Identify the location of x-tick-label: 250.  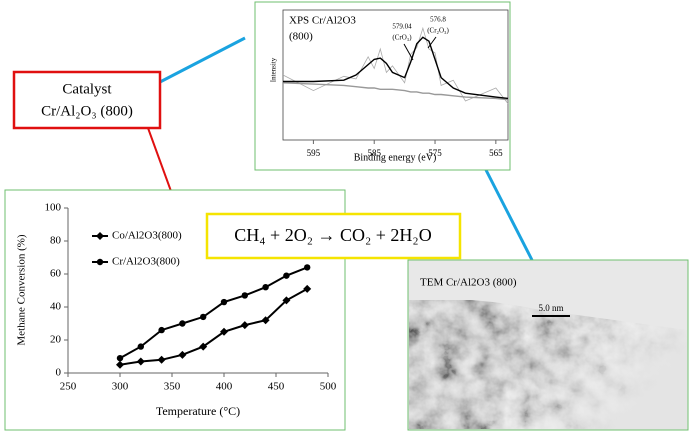
(68, 387).